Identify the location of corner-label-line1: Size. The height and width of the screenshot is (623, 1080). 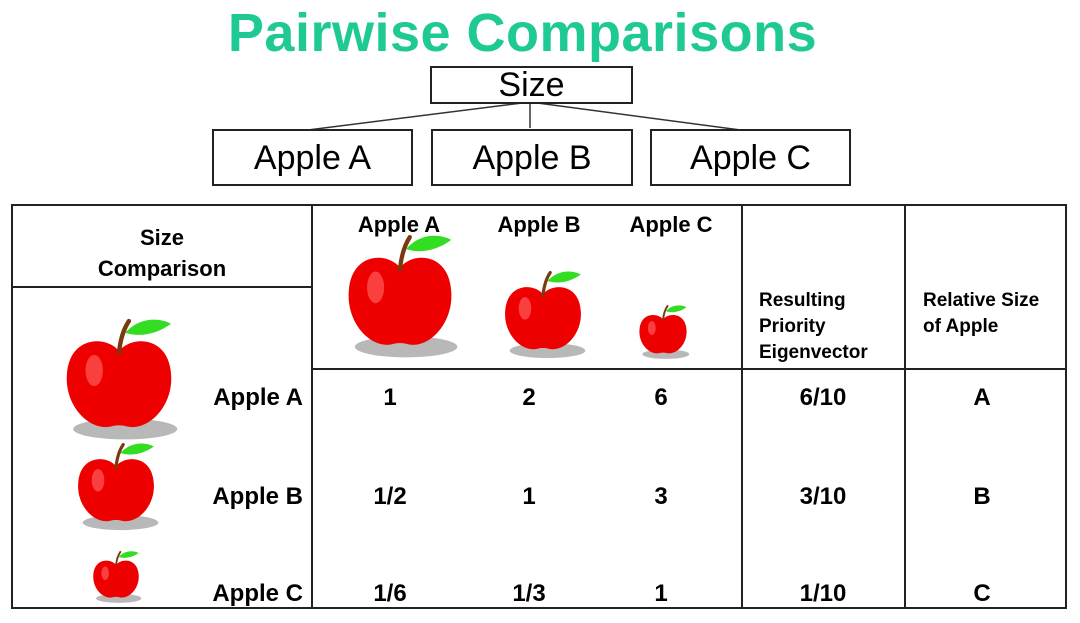
(162, 237).